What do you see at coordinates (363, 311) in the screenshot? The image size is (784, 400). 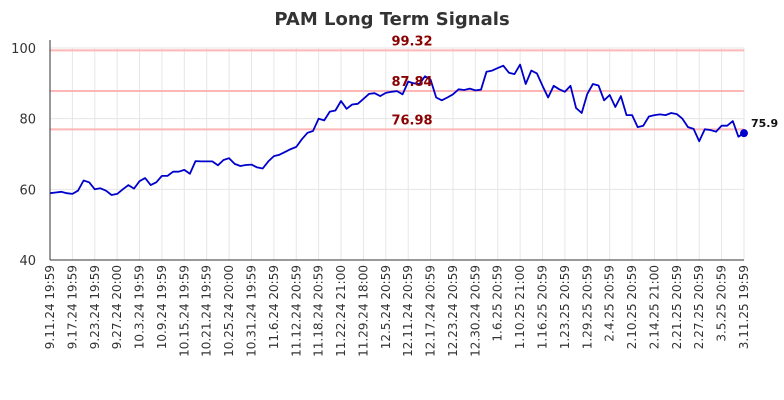 I see `x-tick-label: 11.29.24 18:00` at bounding box center [363, 311].